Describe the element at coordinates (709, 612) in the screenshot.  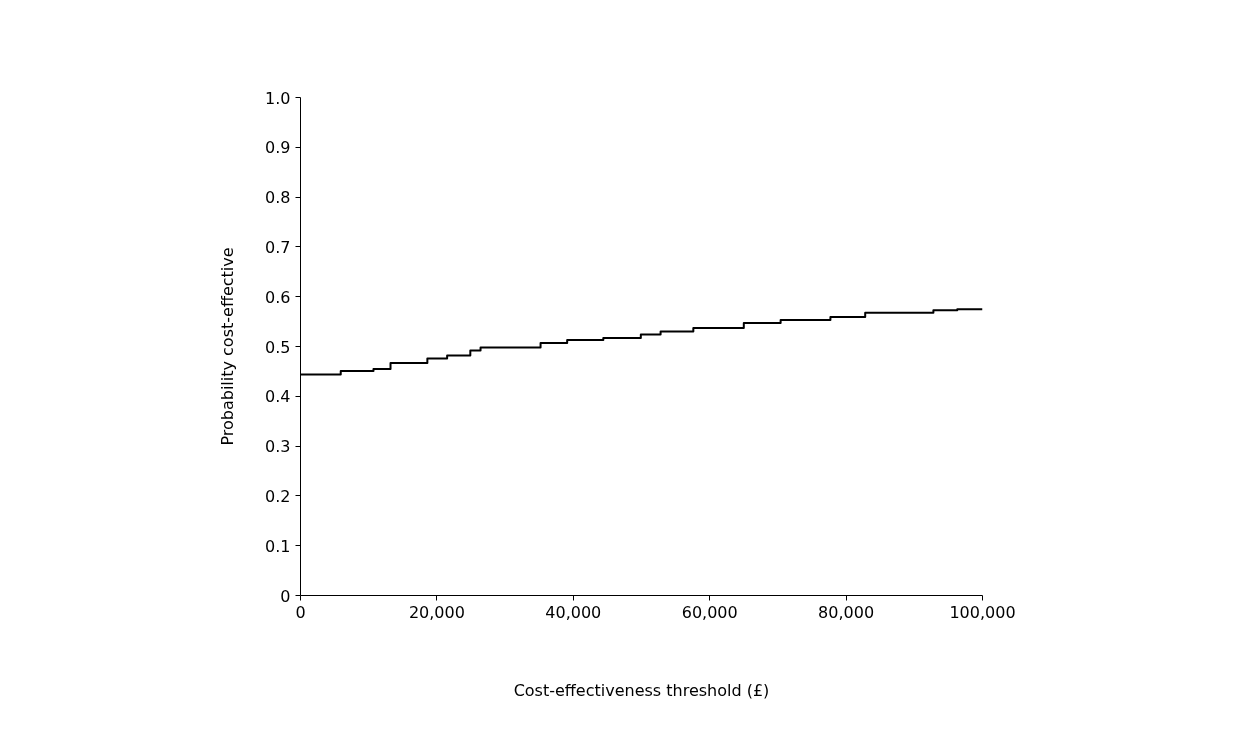
I see `x-tick-label: 60,000` at that location.